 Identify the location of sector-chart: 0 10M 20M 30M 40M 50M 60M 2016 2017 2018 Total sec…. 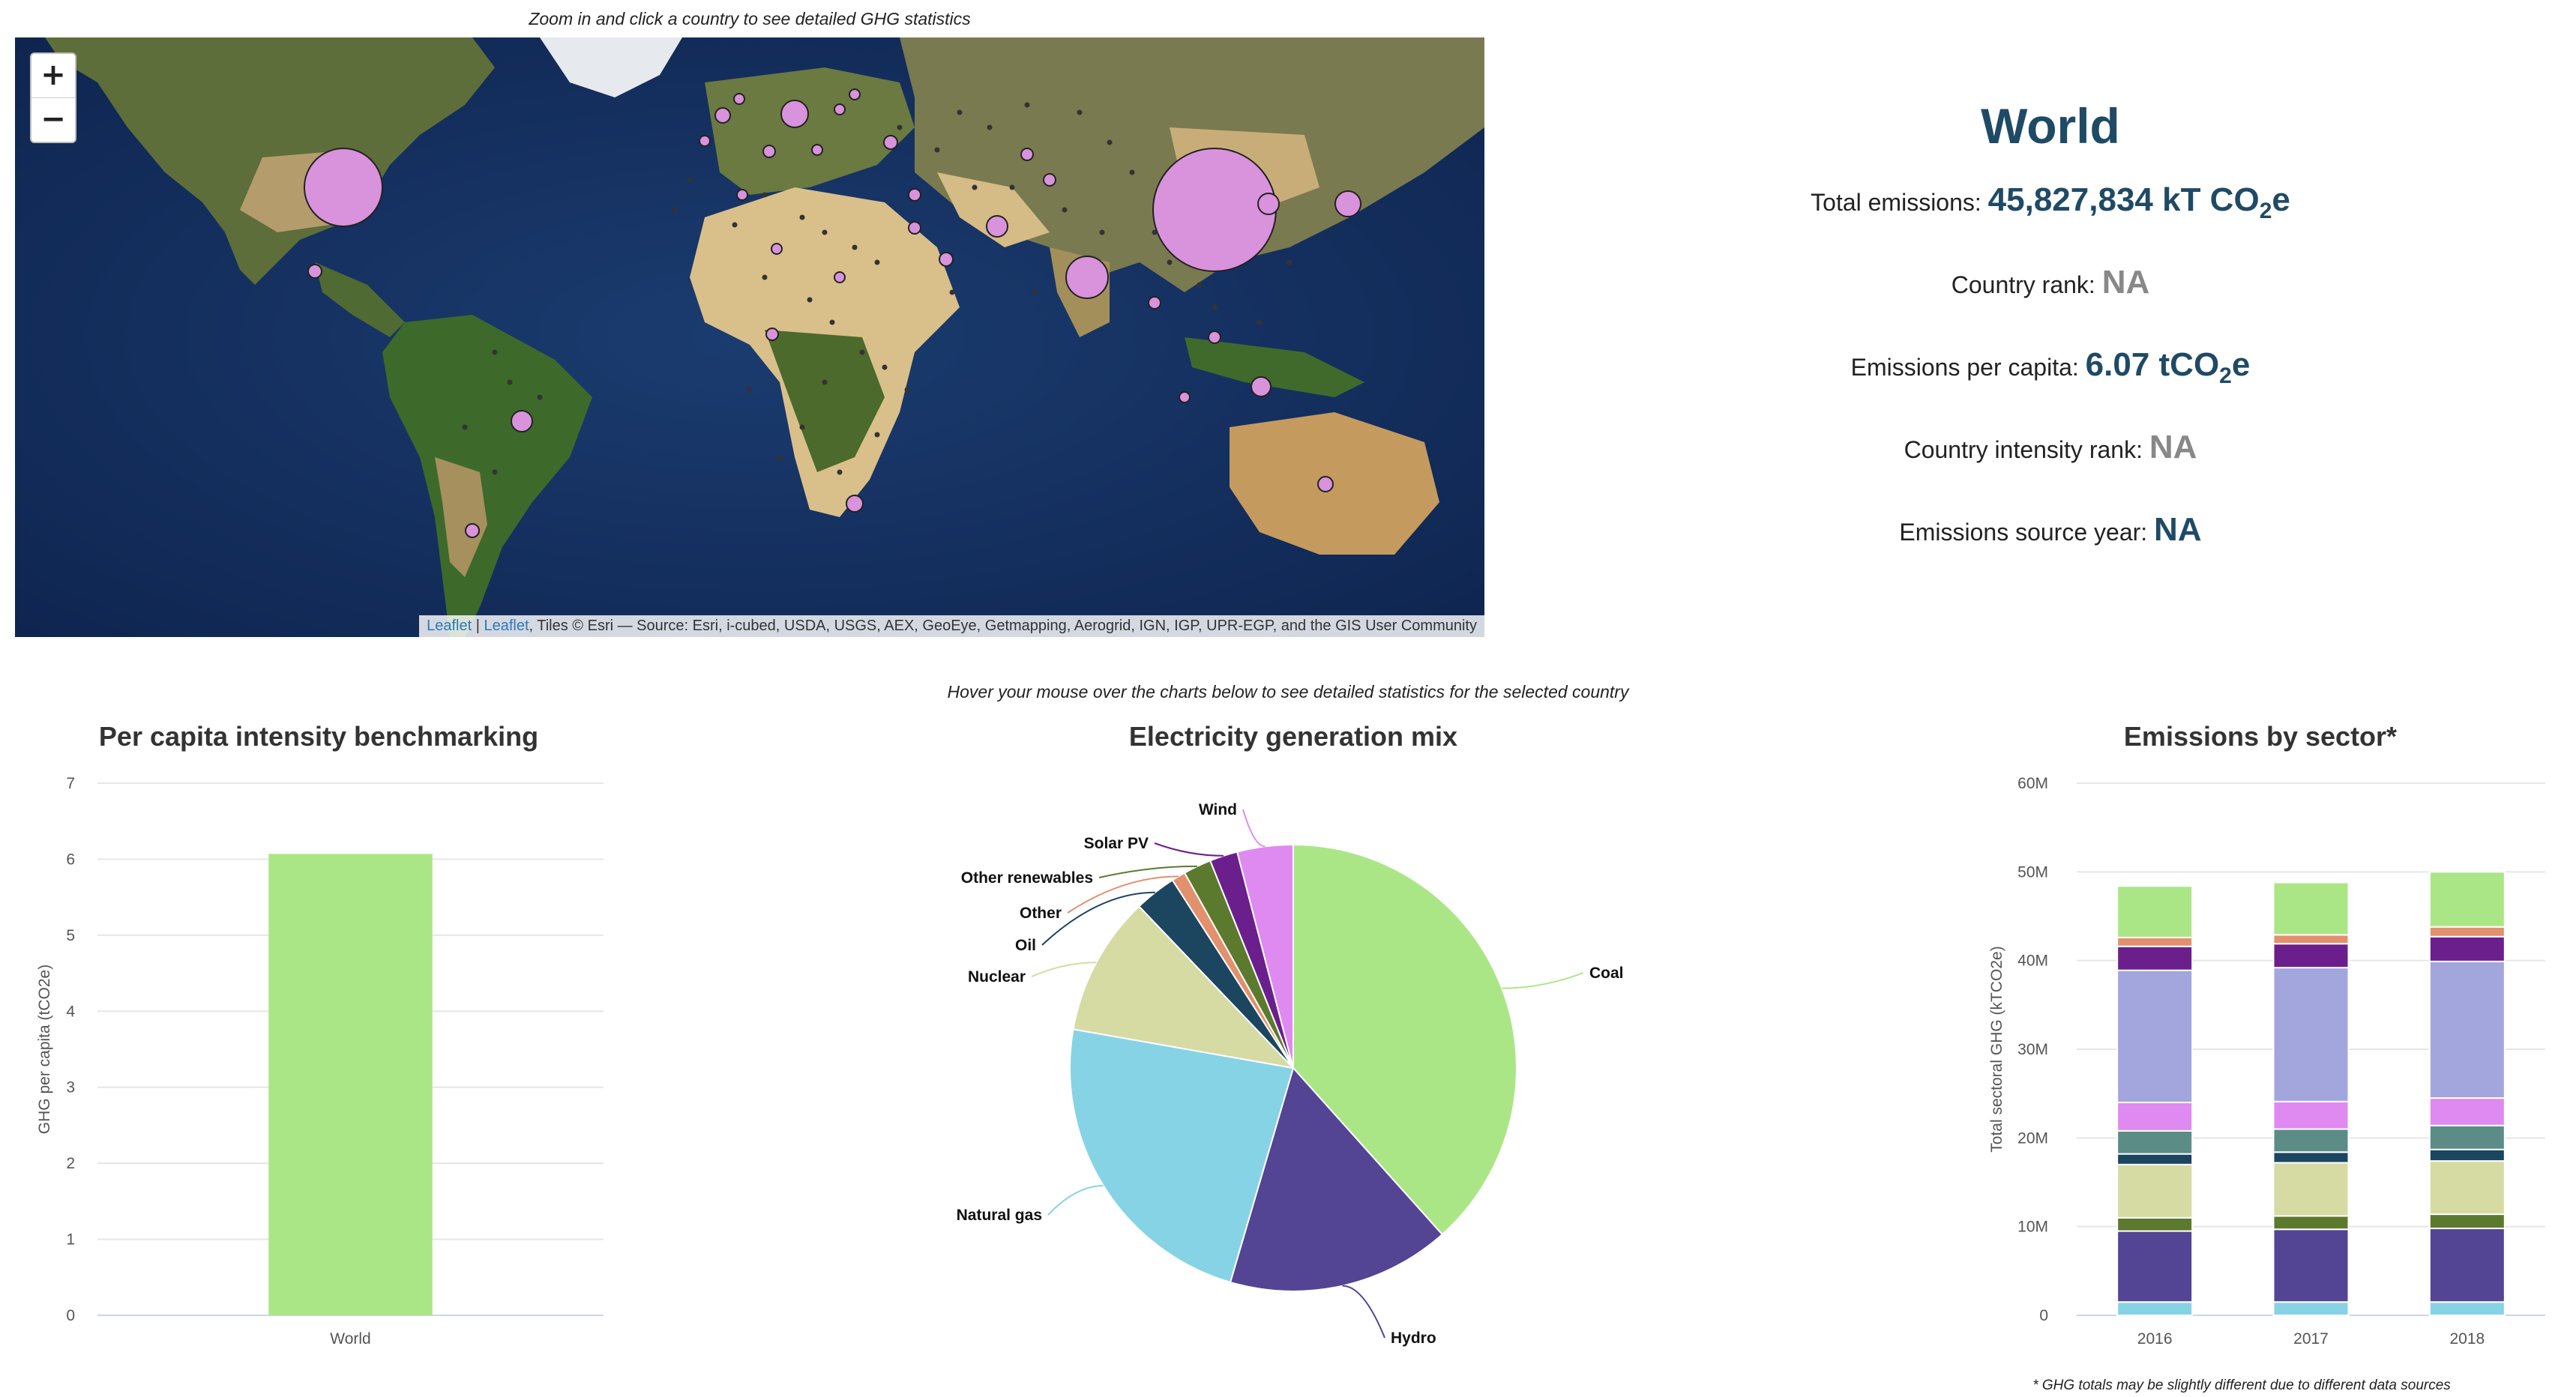
(2264, 1064).